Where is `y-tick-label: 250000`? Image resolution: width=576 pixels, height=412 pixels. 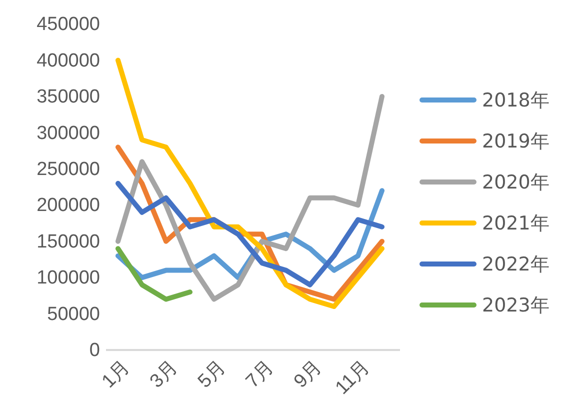 y-tick-label: 250000 is located at coordinates (68, 169).